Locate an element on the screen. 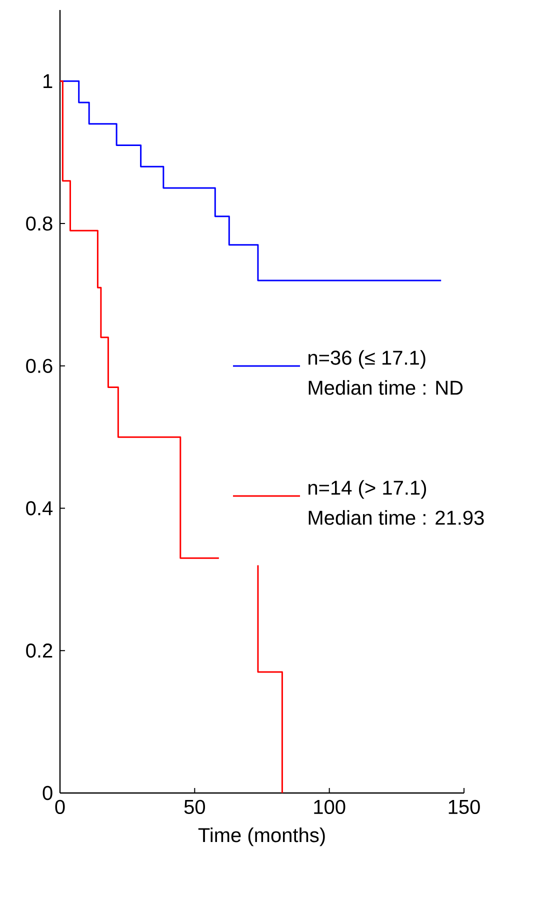 This screenshot has height=924, width=552. y-tick-label: 0 is located at coordinates (47, 793).